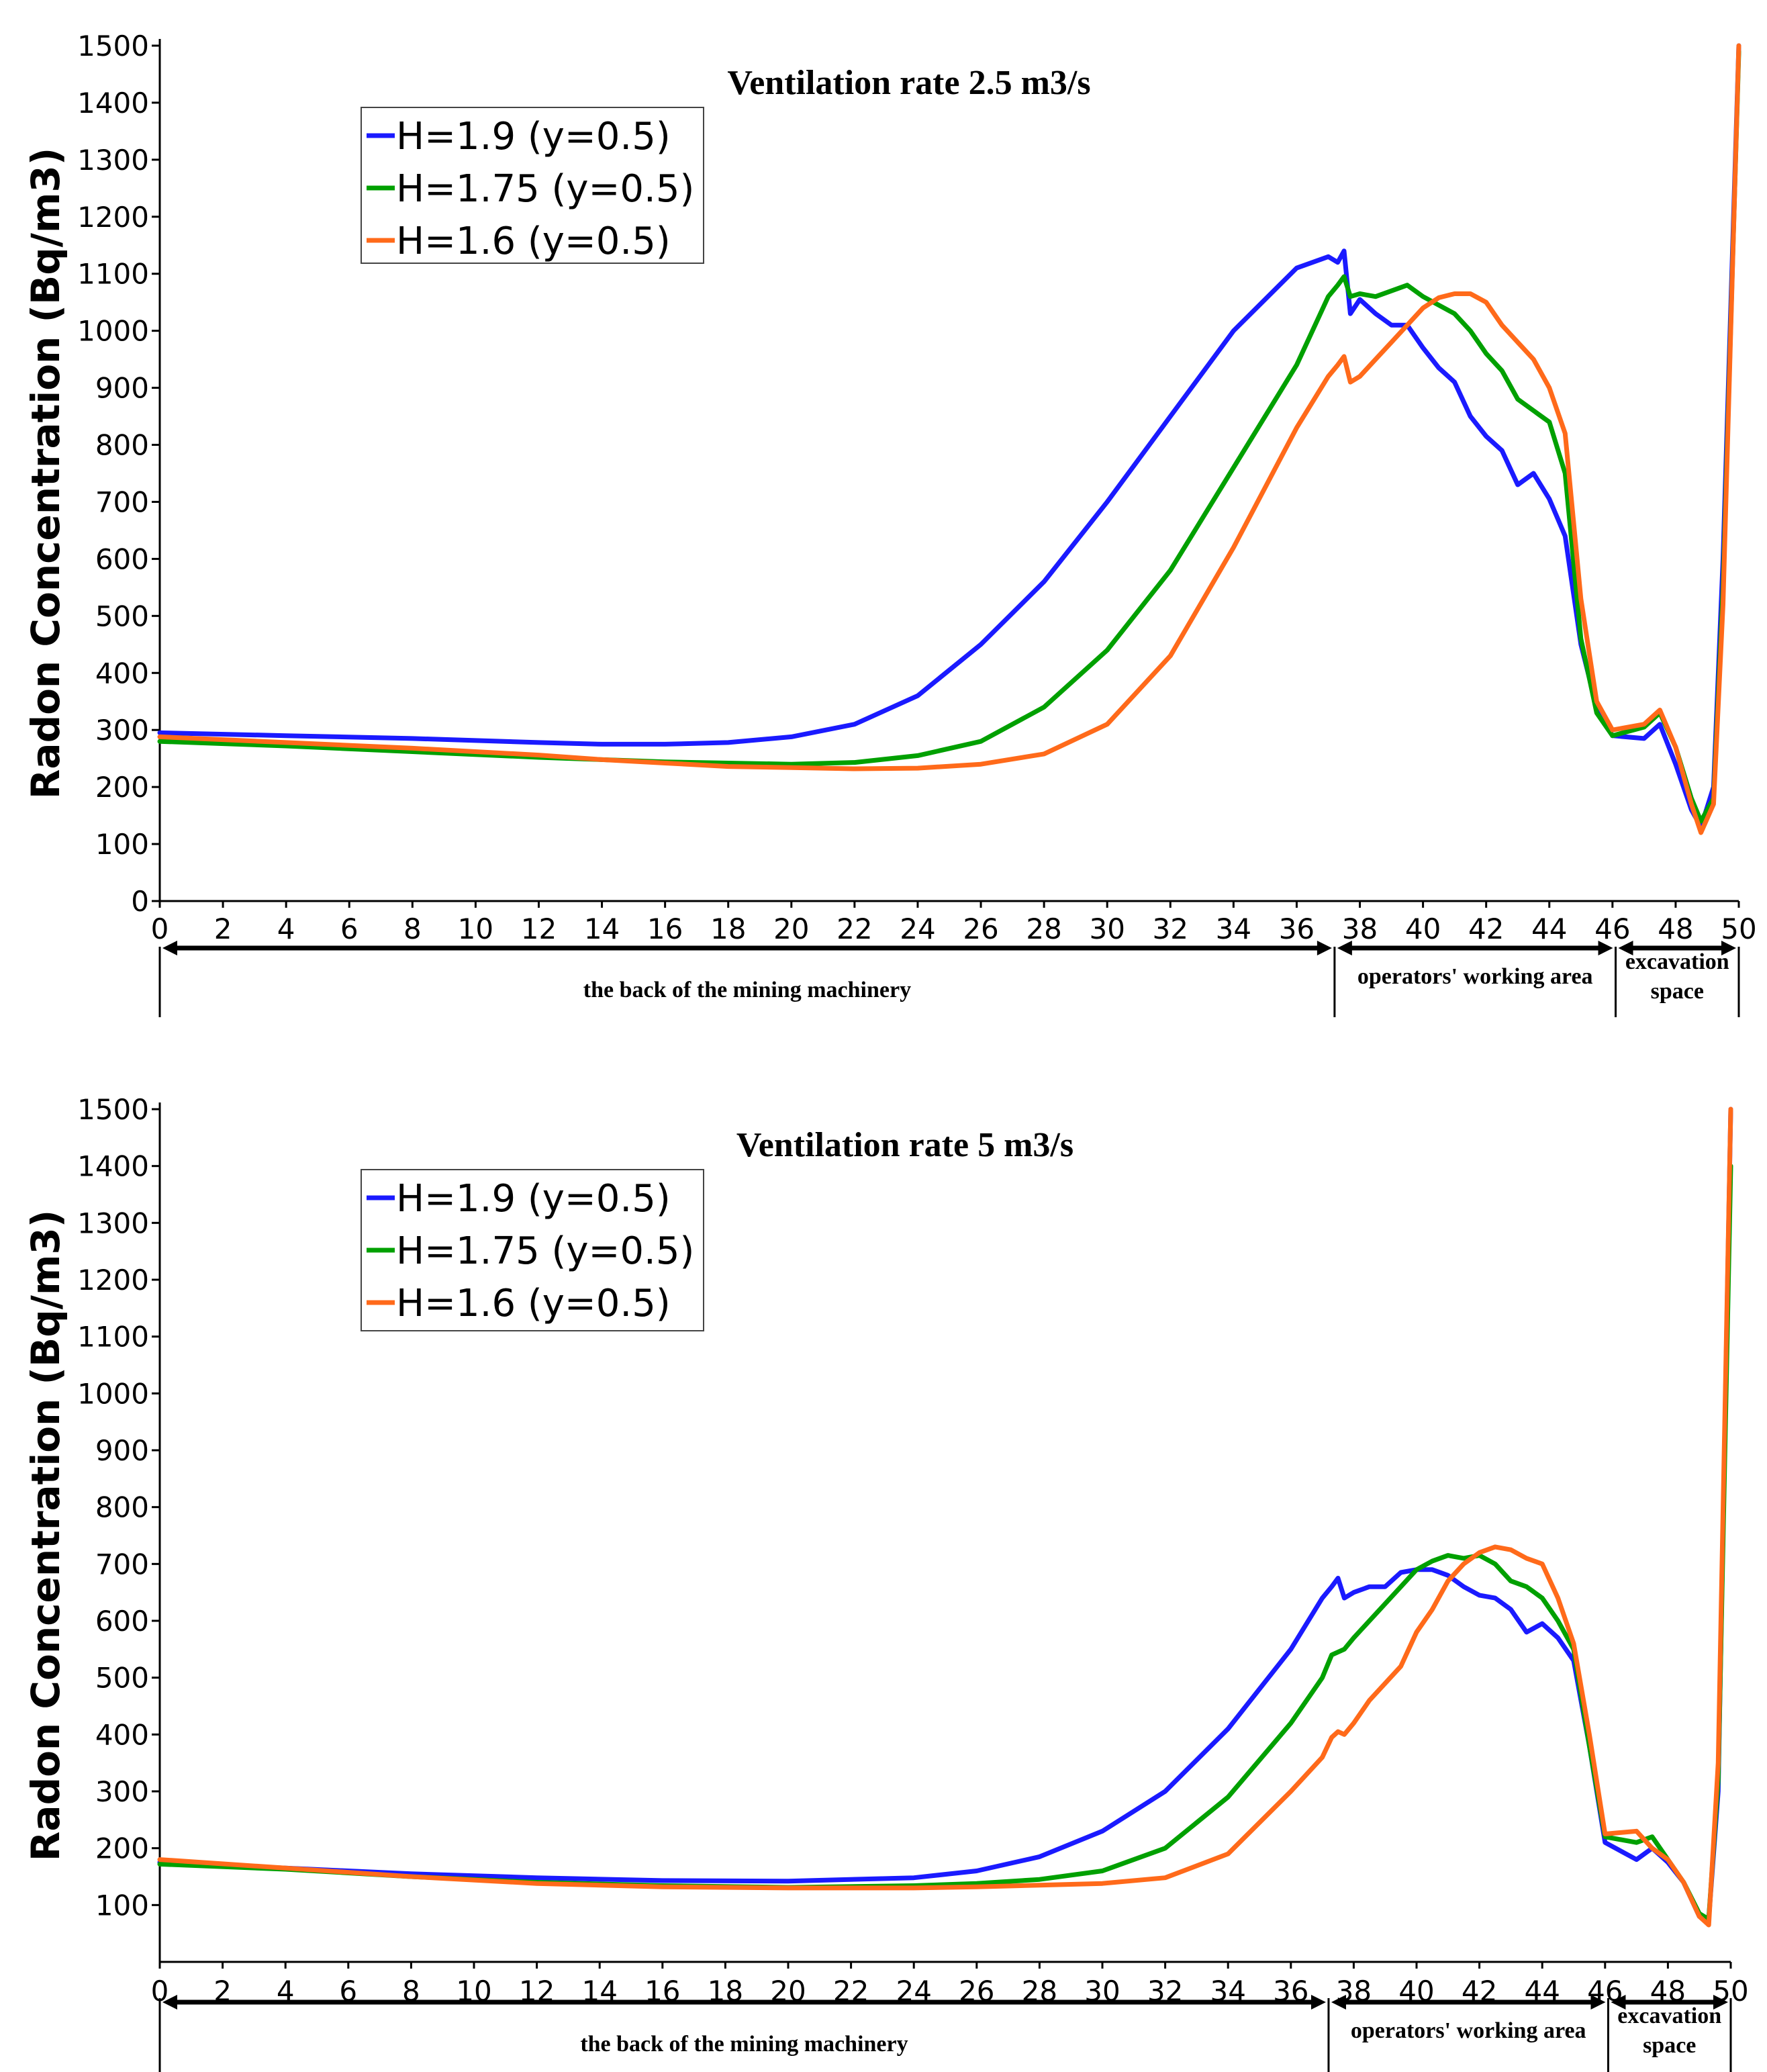 The image size is (1767, 2072). Describe the element at coordinates (1486, 928) in the screenshot. I see `x-tick-label: 42` at that location.